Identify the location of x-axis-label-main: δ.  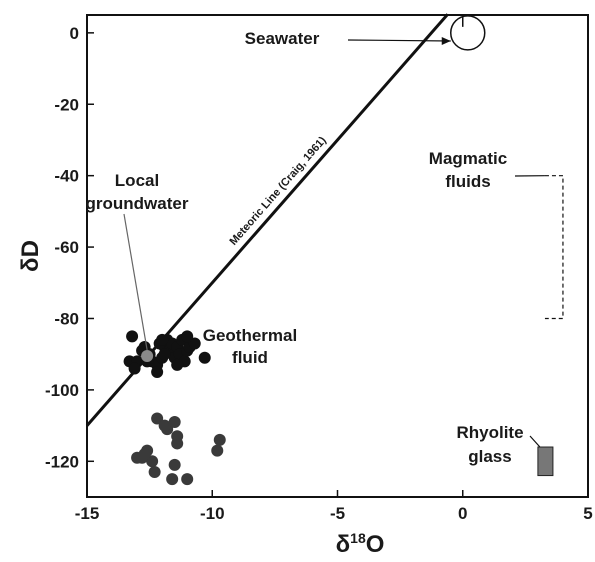
(343, 544).